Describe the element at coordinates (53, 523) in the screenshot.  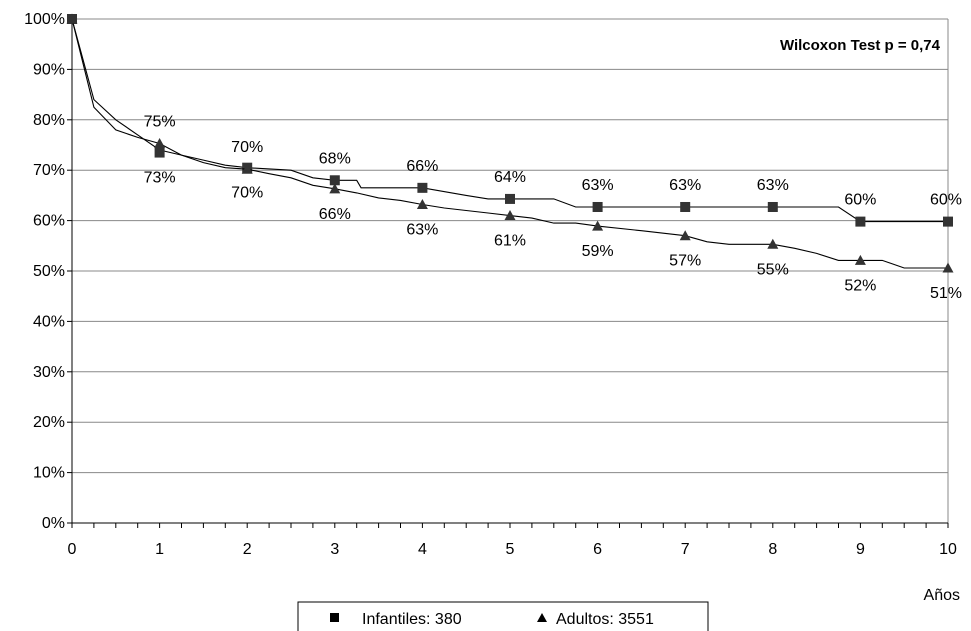
I see `y-tick-label: 0%` at that location.